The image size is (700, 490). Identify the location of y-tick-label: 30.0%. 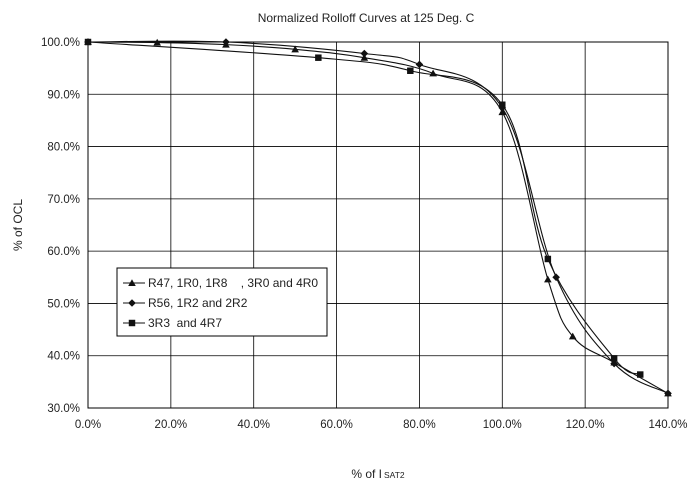
(63, 409).